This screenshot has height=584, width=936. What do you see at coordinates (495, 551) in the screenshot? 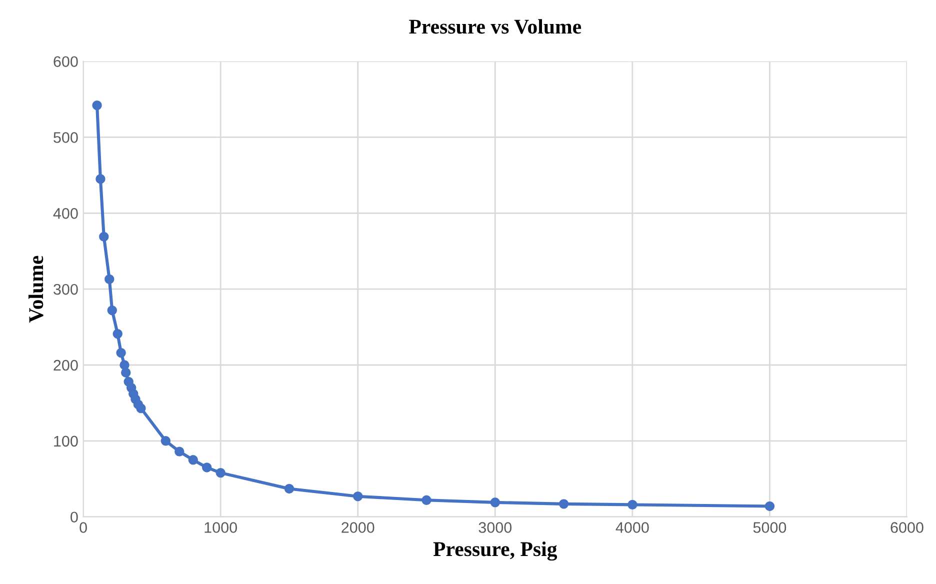
I see `x-axis-title: Pressure, Psig` at bounding box center [495, 551].